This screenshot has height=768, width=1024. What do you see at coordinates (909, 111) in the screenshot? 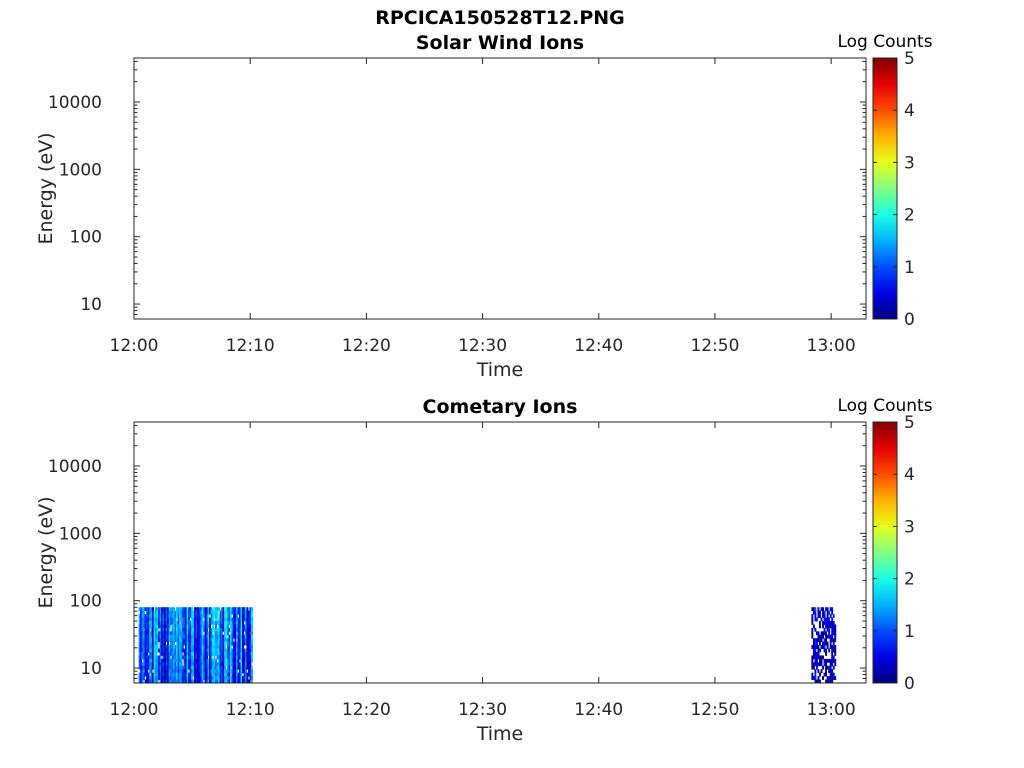
I see `colorbar-tick-label: 4` at bounding box center [909, 111].